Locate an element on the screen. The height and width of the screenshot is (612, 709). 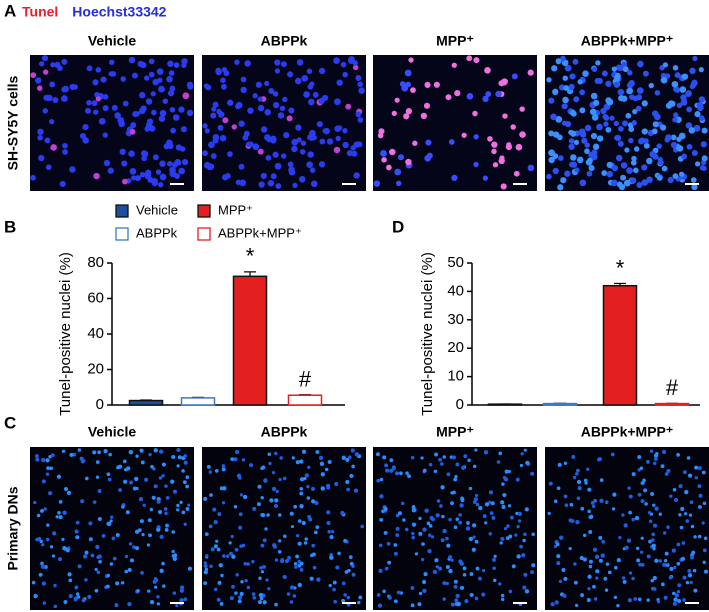
stain-legend: Hoechst33342 is located at coordinates (119, 12).